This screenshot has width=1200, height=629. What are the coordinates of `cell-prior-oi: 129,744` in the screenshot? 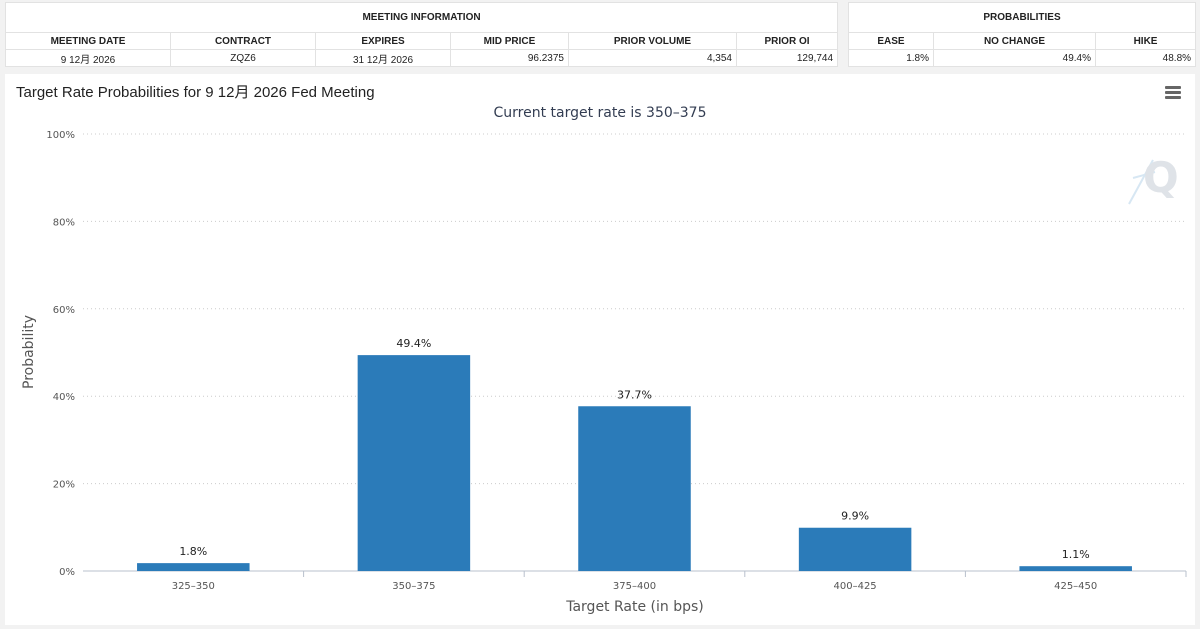 It's located at (787, 58).